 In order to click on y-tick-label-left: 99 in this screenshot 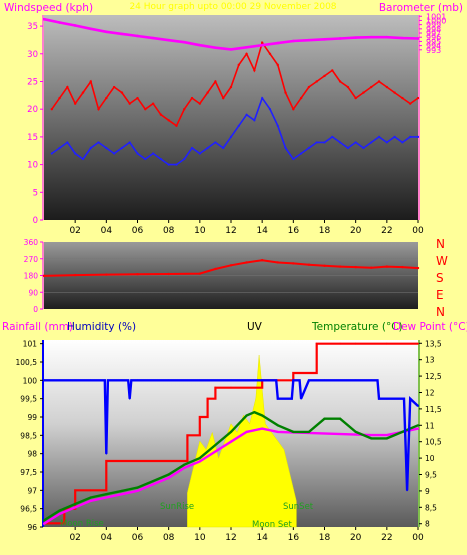, I will do `click(32, 417)`.